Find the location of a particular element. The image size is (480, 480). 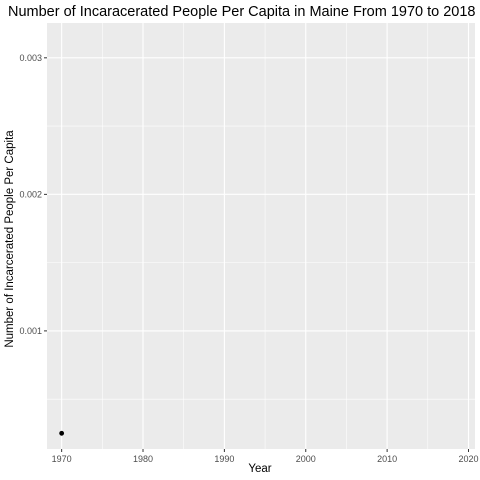

x-tick-label: 2010 is located at coordinates (387, 459).